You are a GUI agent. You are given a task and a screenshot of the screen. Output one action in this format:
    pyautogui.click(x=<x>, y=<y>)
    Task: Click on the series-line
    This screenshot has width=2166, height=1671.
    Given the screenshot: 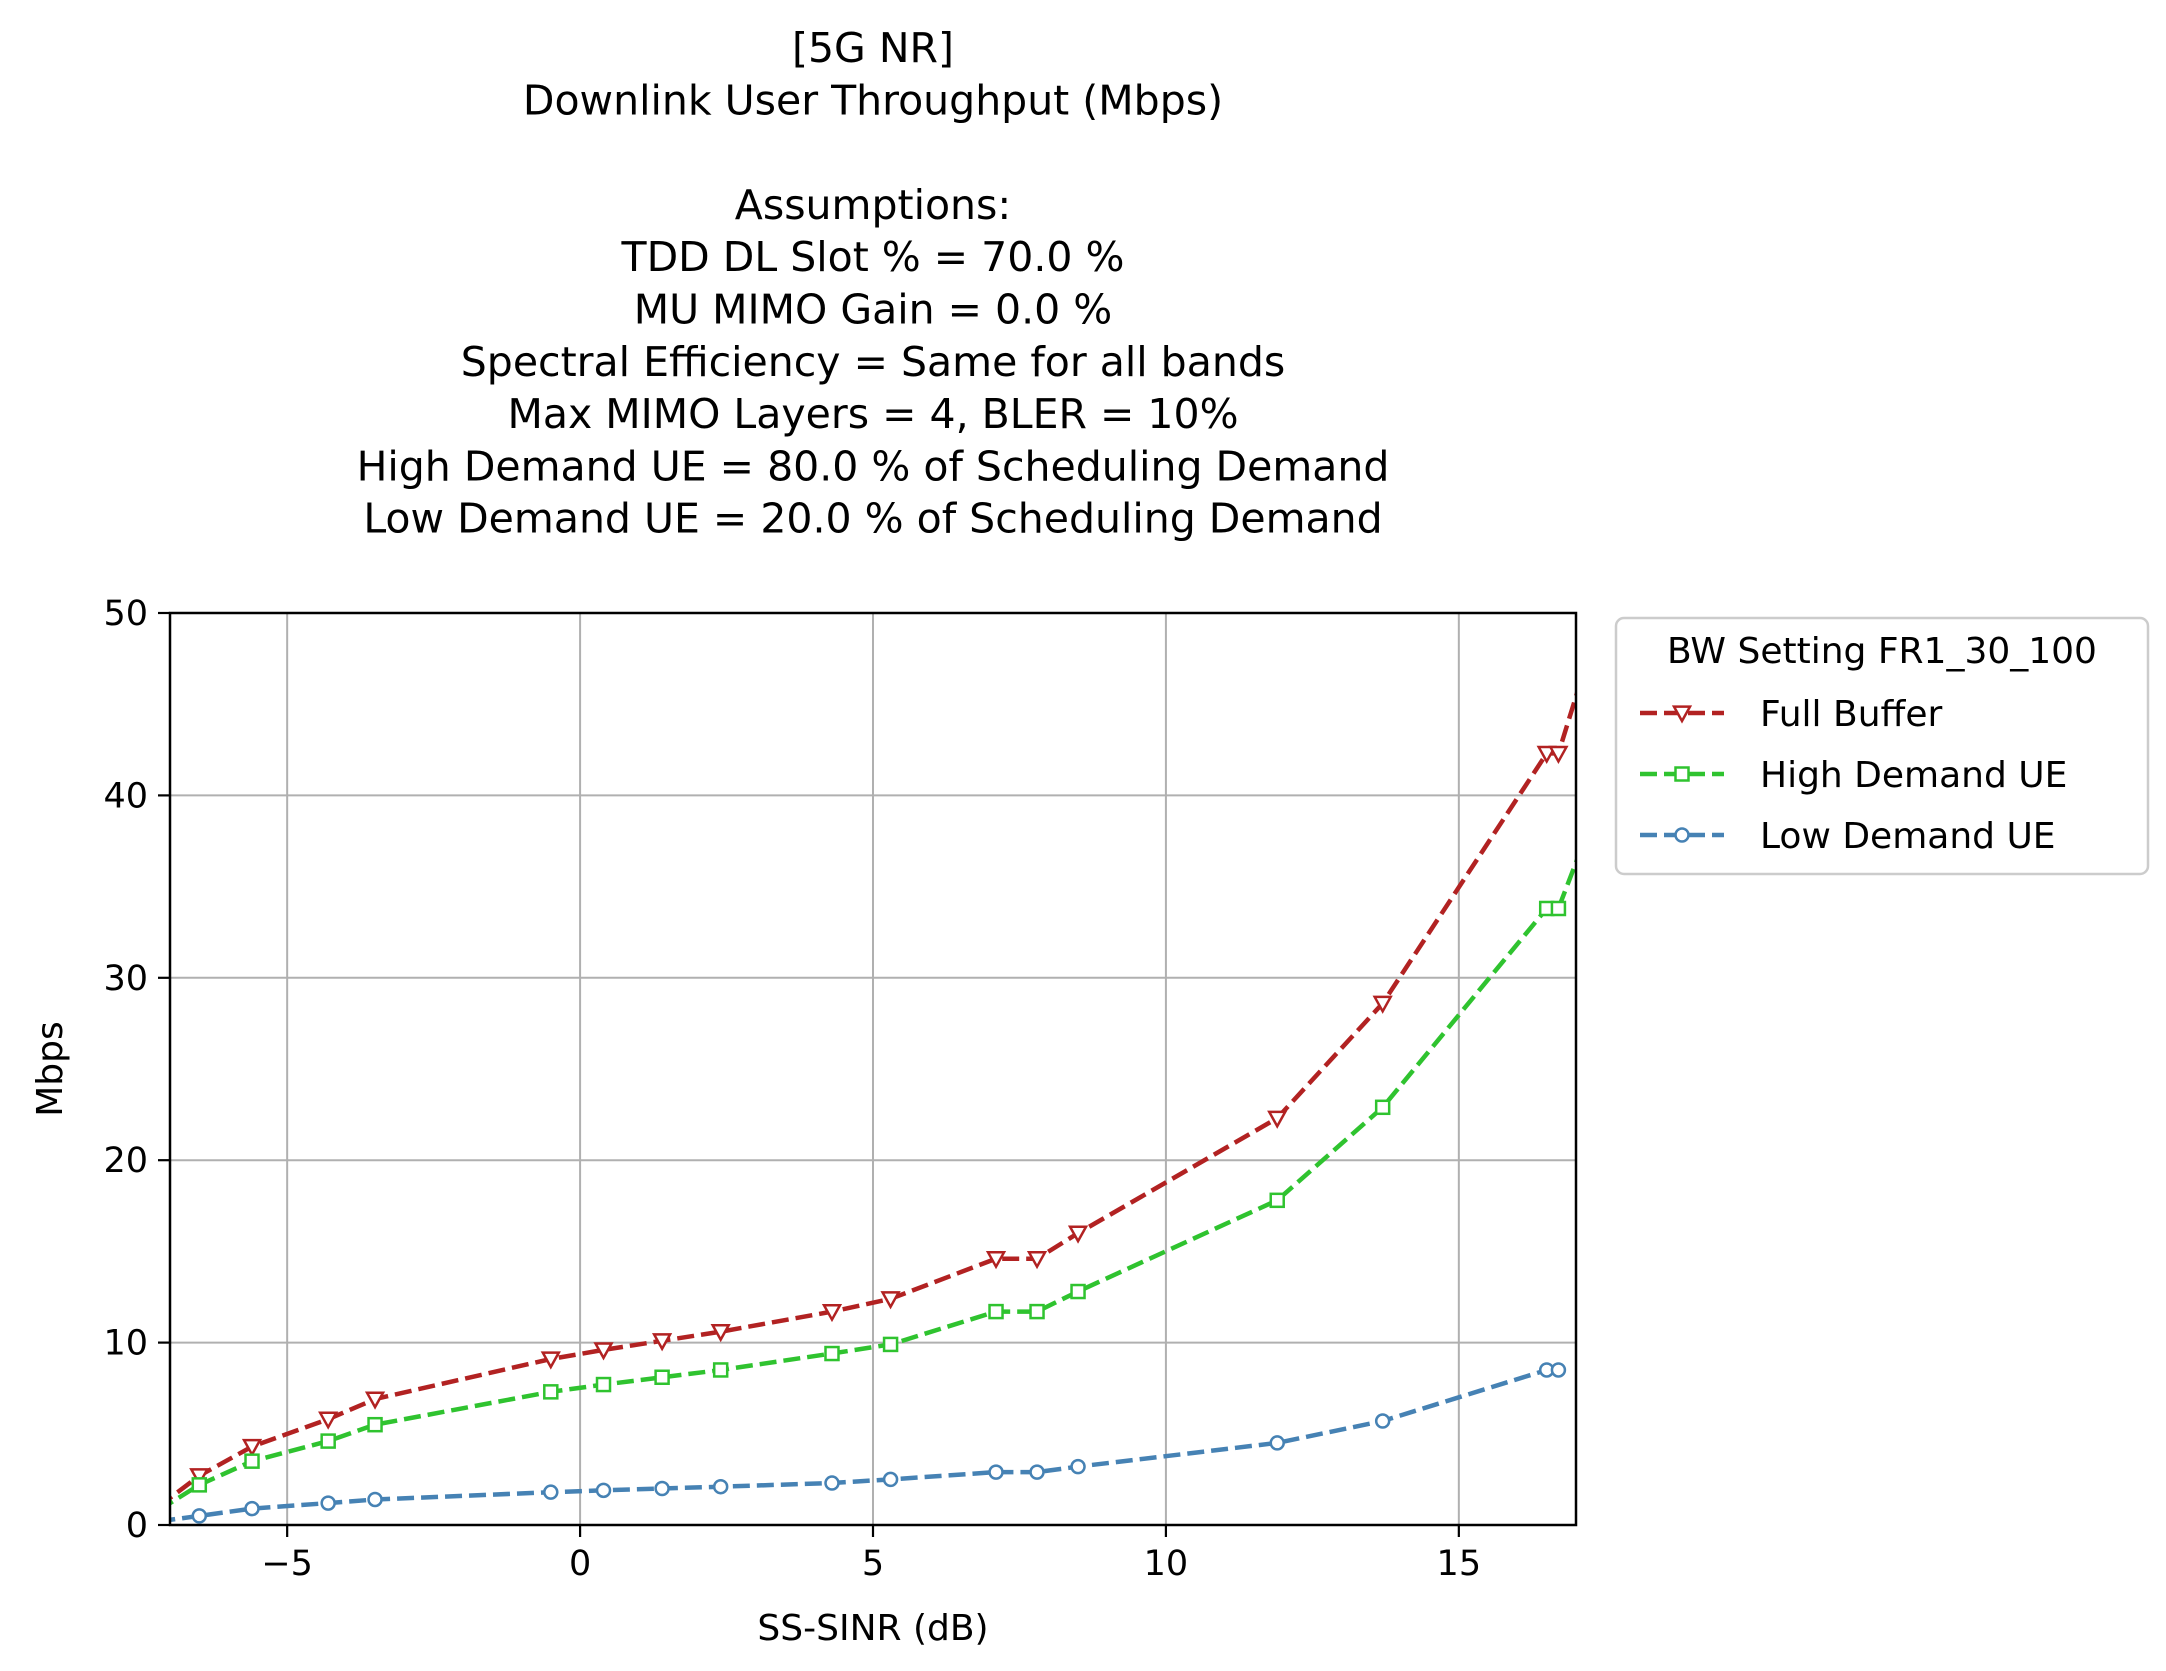 What is the action you would take?
    pyautogui.click(x=864, y=1445)
    